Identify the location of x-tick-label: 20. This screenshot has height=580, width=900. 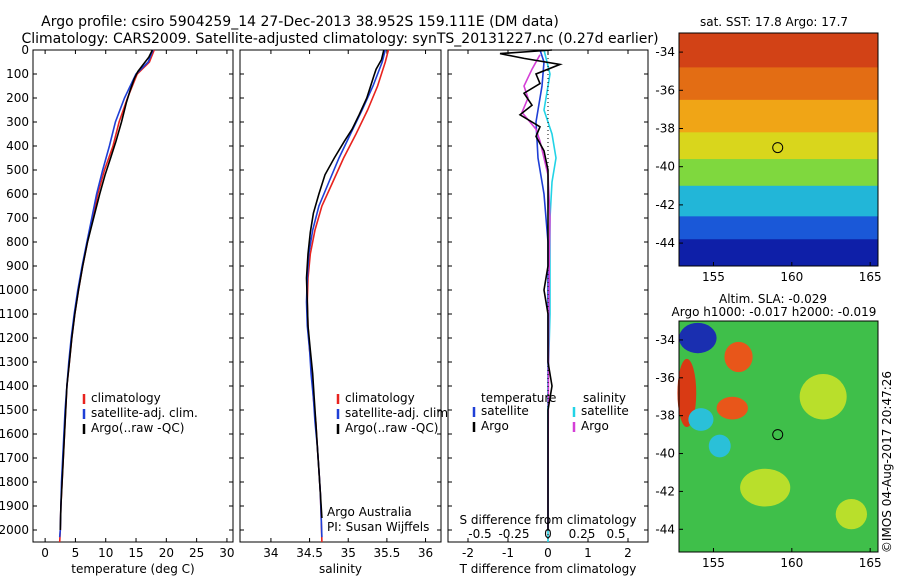
(166, 553).